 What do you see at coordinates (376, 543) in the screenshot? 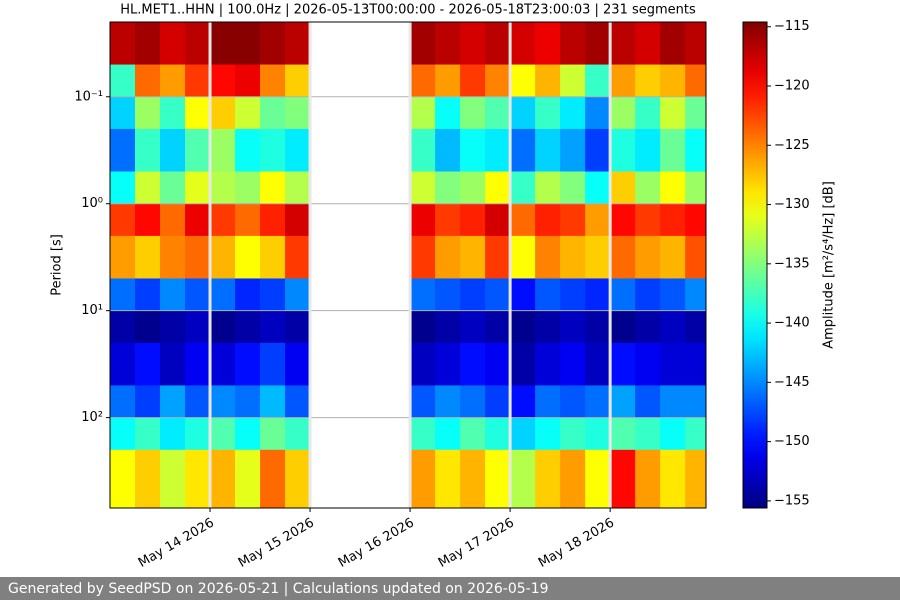
I see `x-tick-label: May 16 2026` at bounding box center [376, 543].